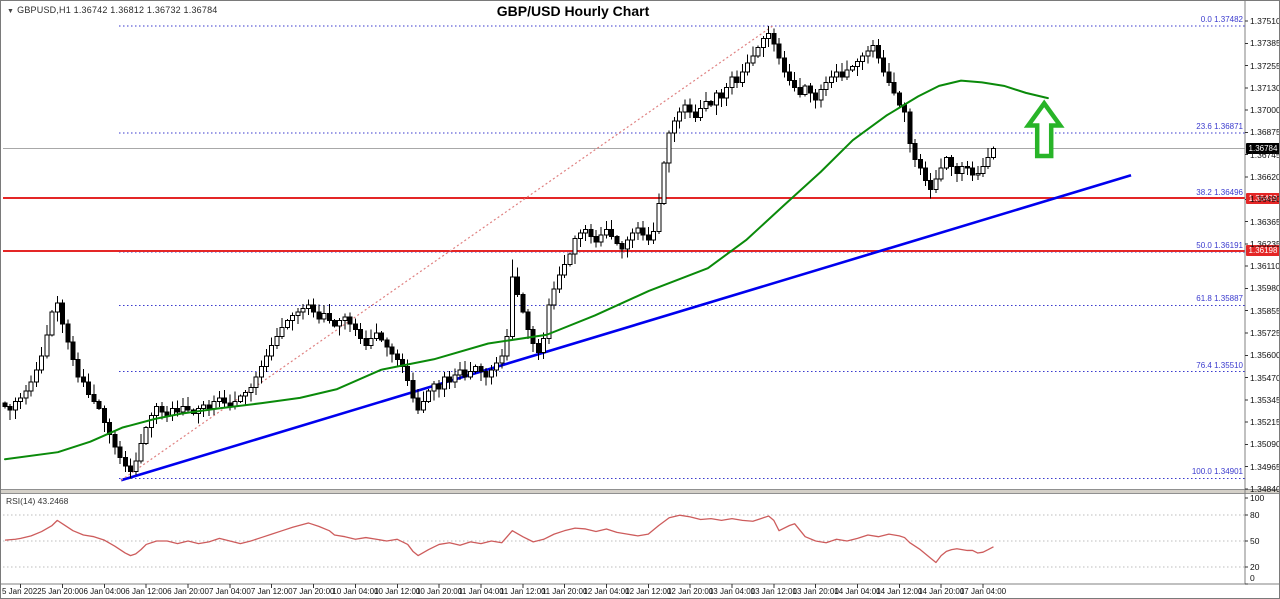  Describe the element at coordinates (146, 591) in the screenshot. I see `time-axis-label: 6 Jan 12:00` at that location.